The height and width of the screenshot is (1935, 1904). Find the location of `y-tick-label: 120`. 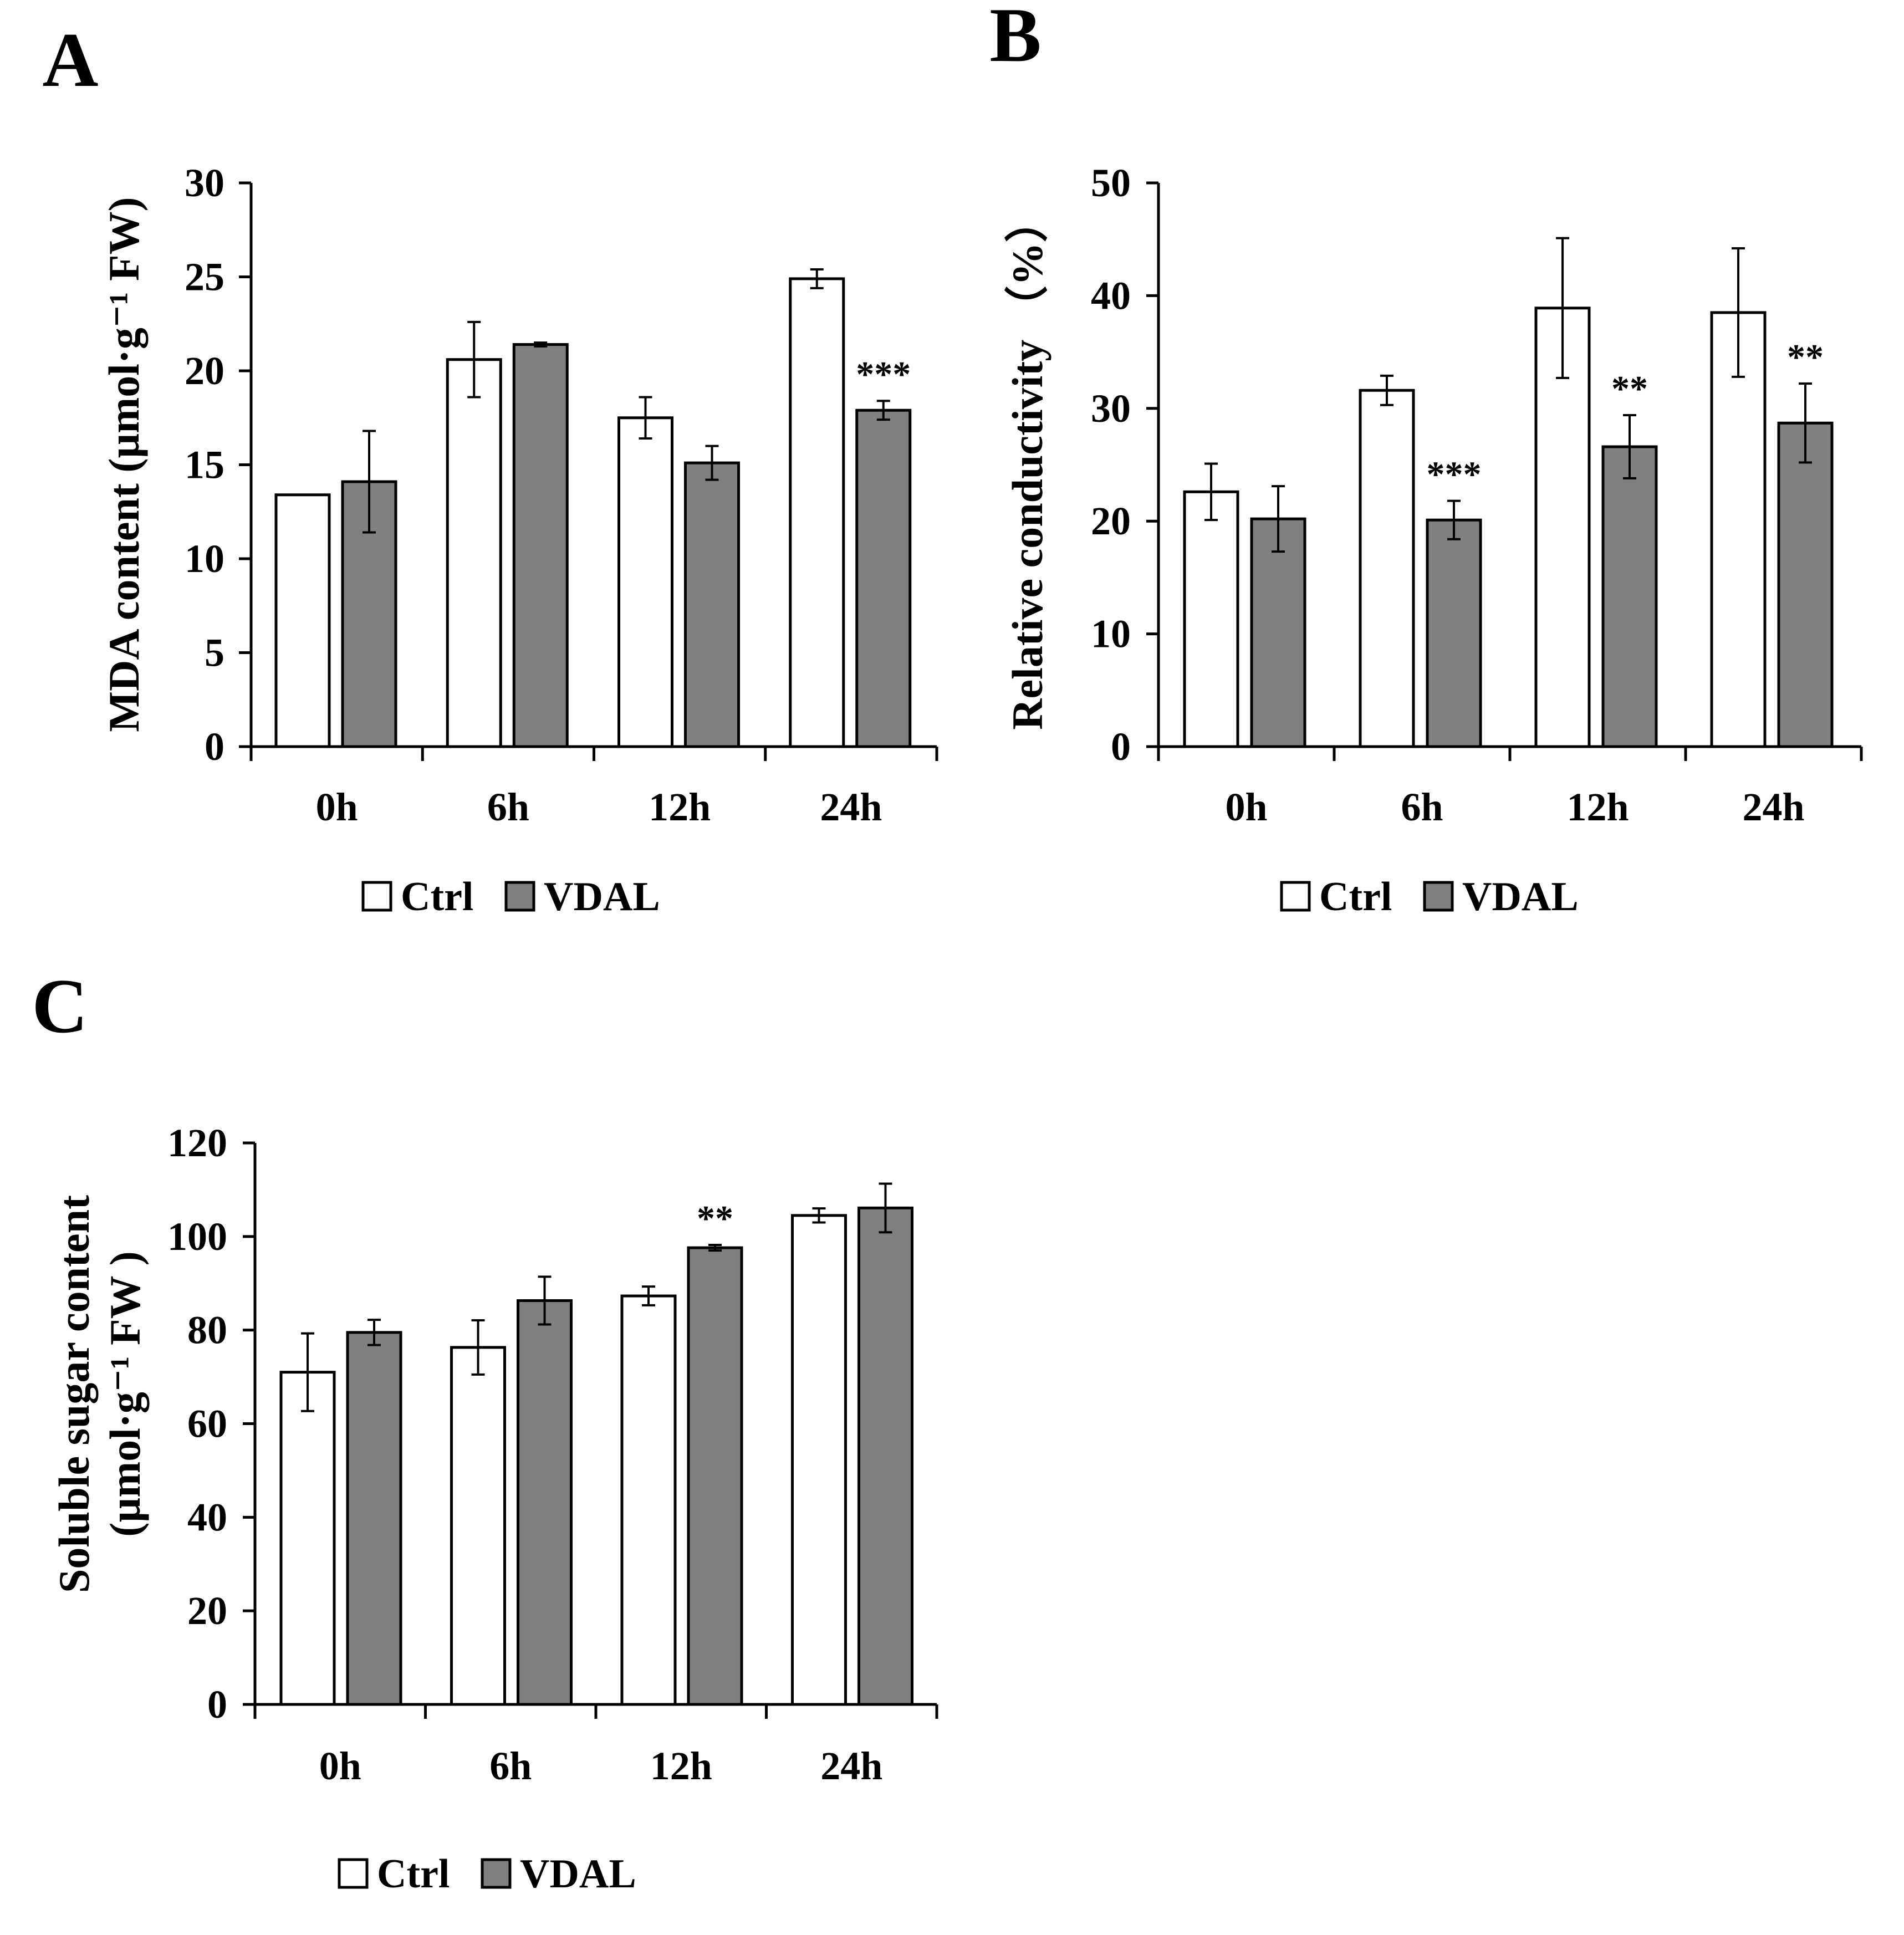

y-tick-label: 120 is located at coordinates (197, 1143).